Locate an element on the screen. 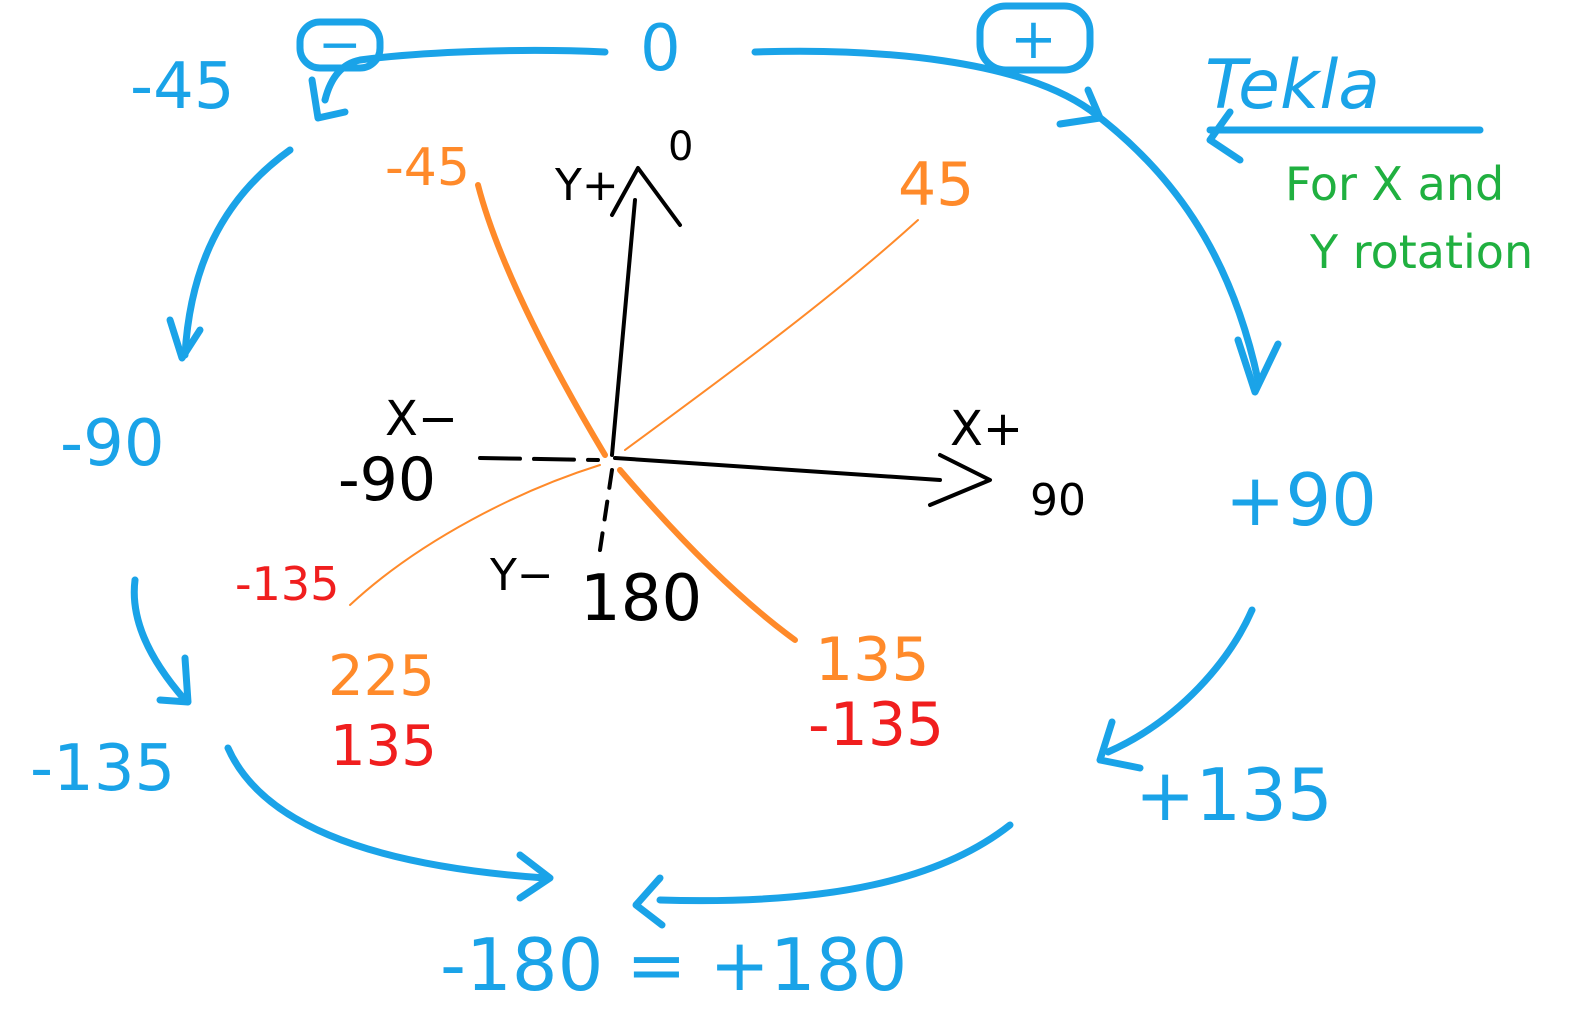 The height and width of the screenshot is (1036, 1596). label-lower-left-red: -135 is located at coordinates (287, 584).